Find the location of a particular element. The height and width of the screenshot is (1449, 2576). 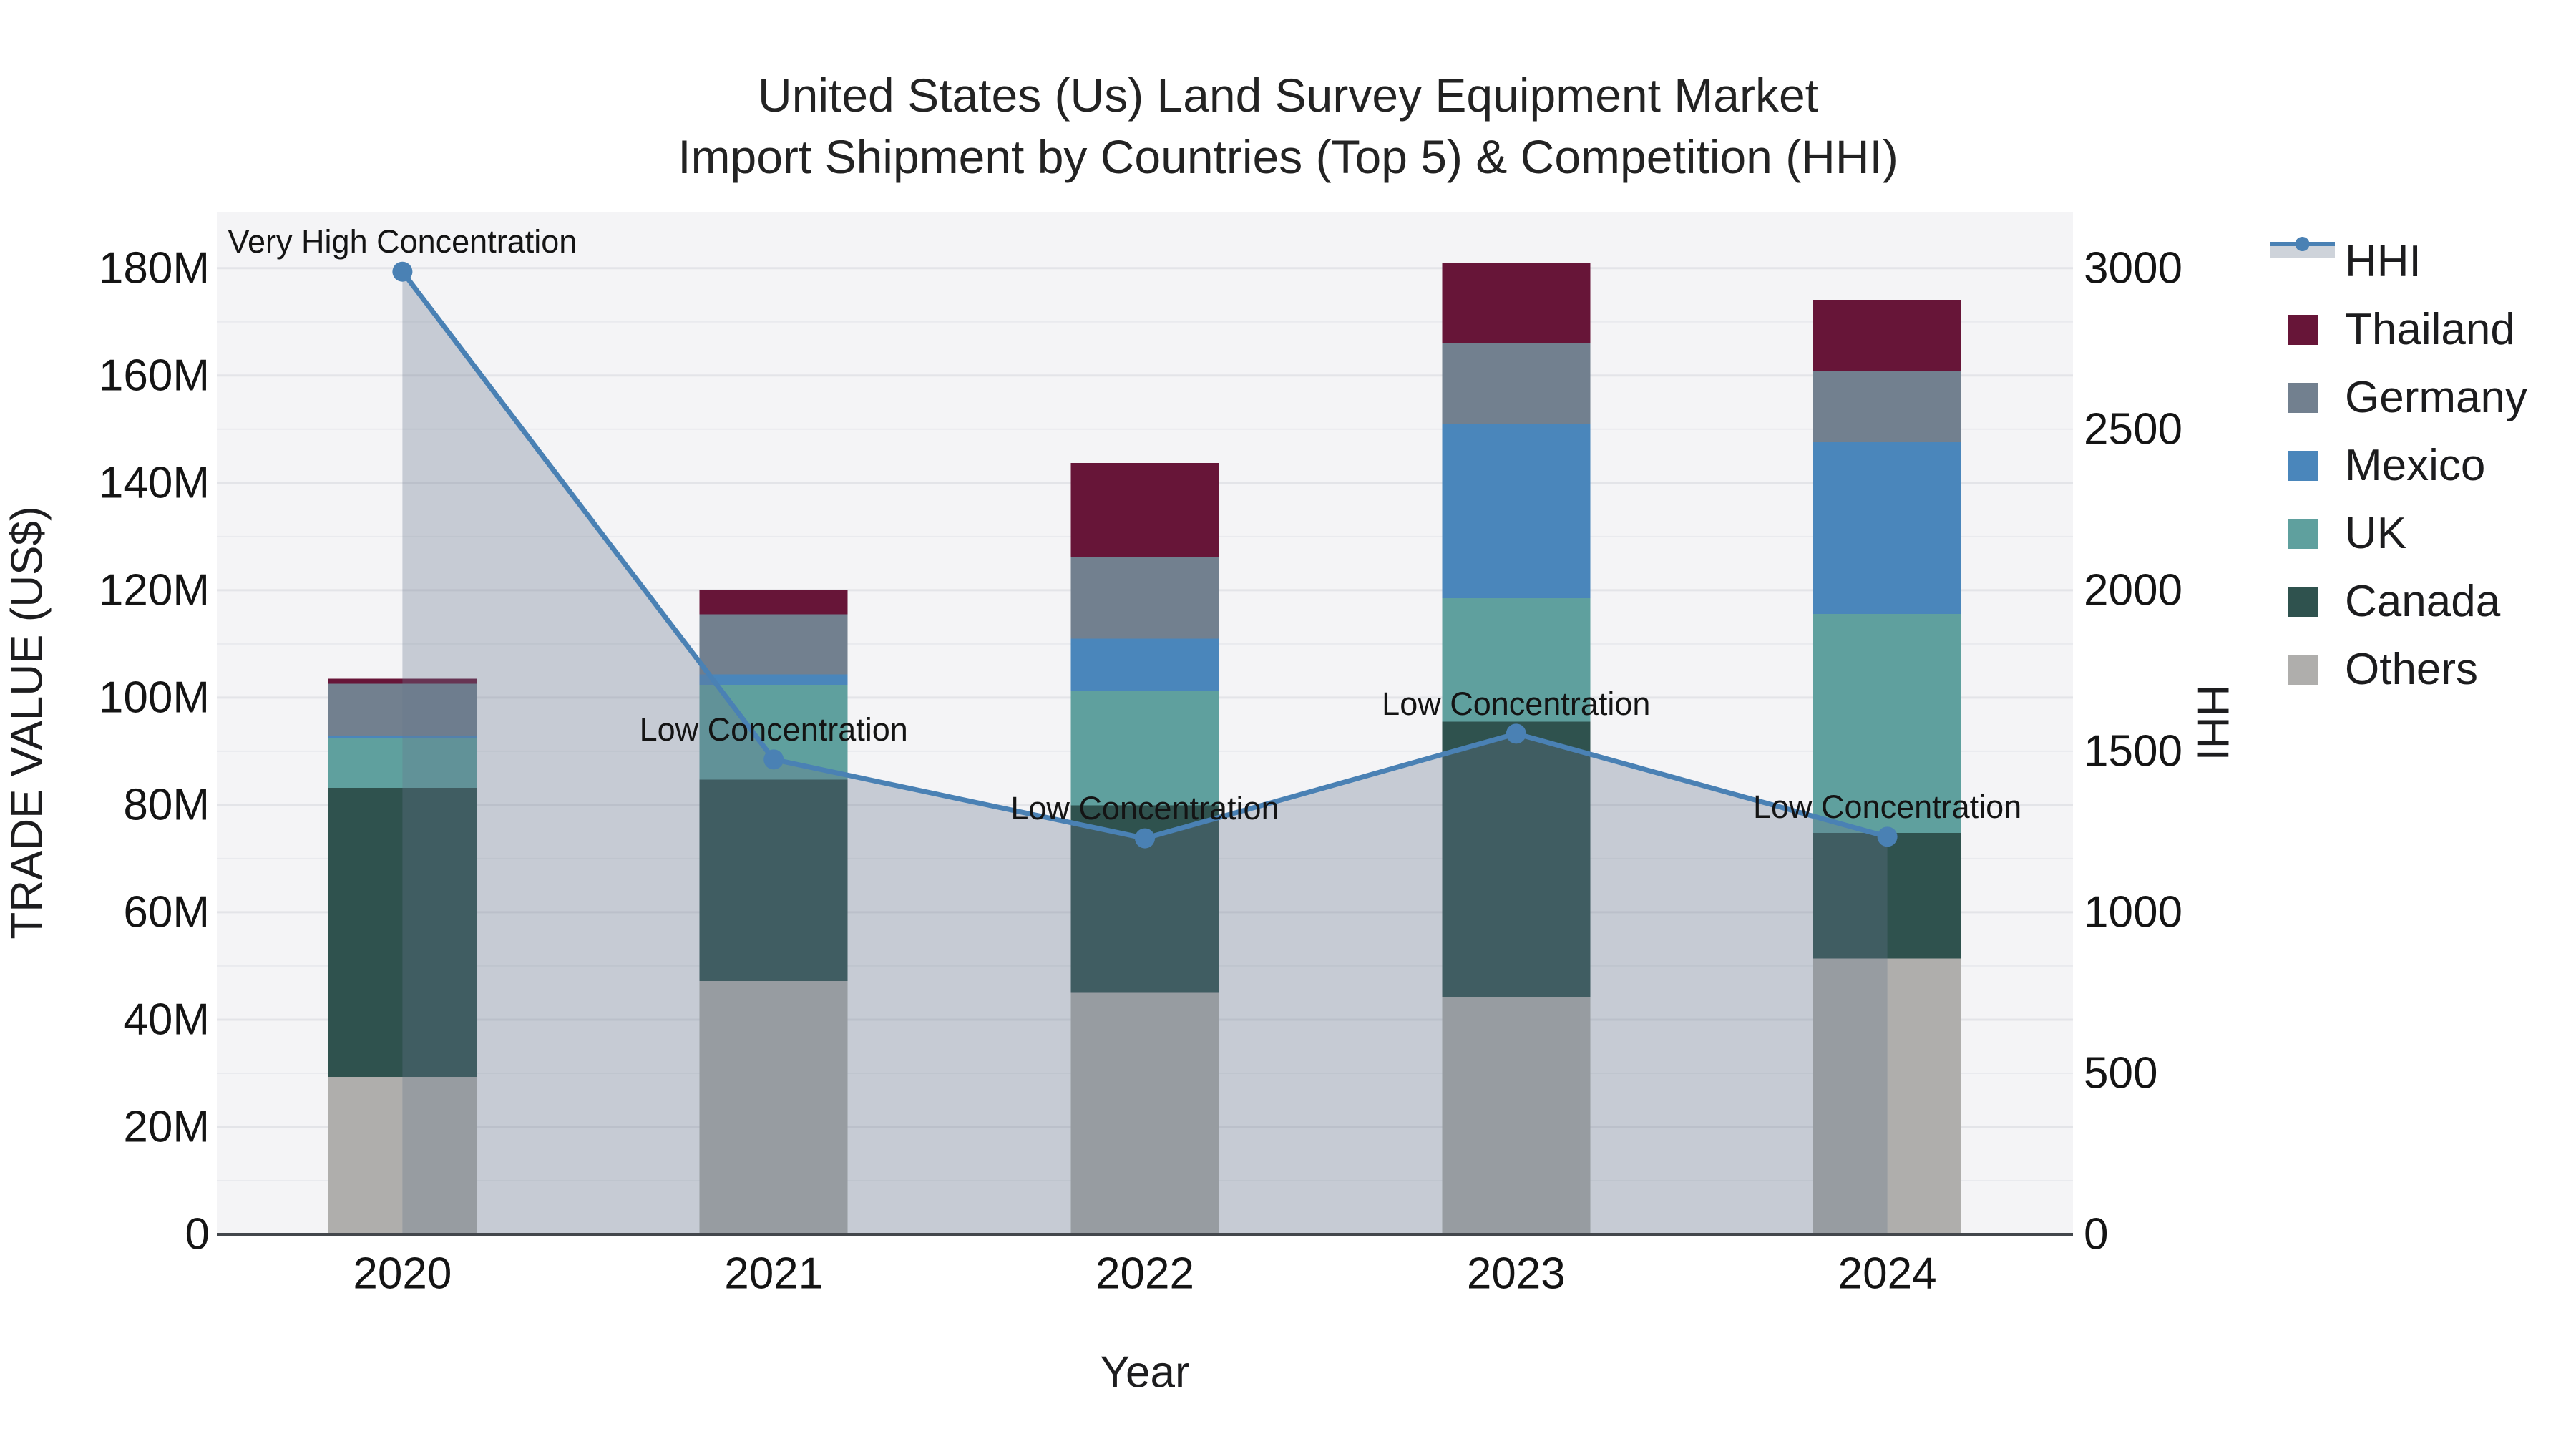

y-left-tick-80M: 80M is located at coordinates (166, 805).